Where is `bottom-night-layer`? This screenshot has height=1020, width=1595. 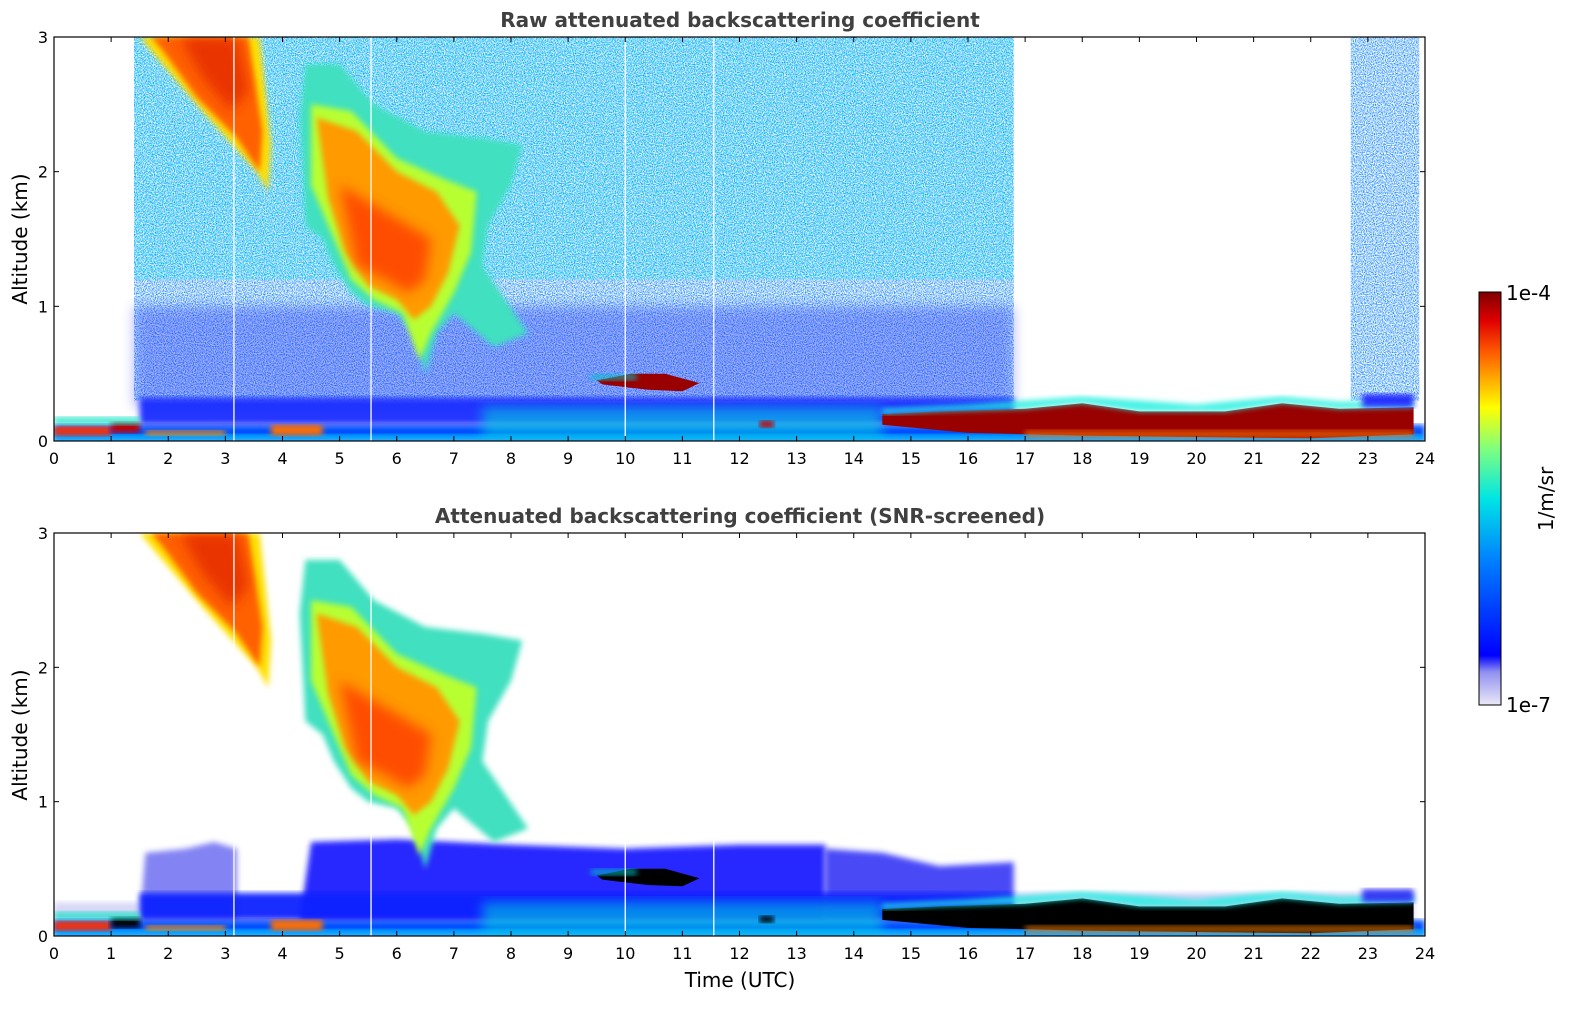
bottom-night-layer is located at coordinates (1148, 916).